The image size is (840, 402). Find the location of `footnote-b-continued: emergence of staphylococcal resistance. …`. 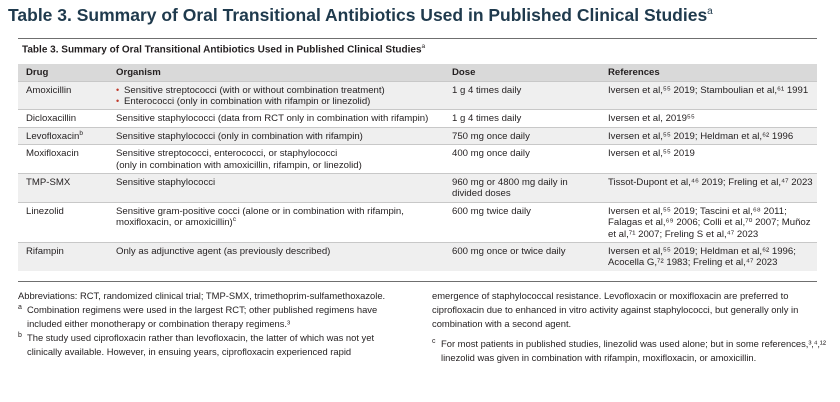

footnote-b-continued: emergence of staphylococcal resistance. … is located at coordinates (615, 309).